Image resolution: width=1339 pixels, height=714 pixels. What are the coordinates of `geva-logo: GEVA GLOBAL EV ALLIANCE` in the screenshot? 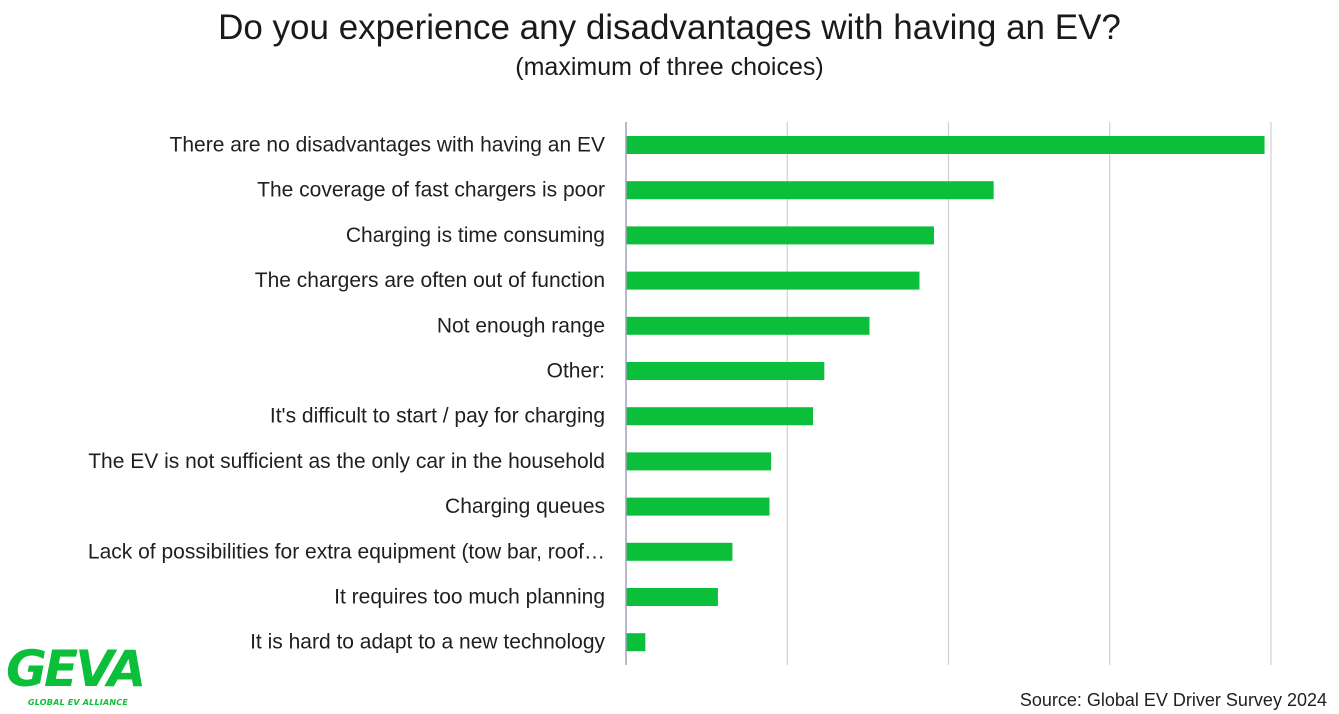 It's located at (81, 674).